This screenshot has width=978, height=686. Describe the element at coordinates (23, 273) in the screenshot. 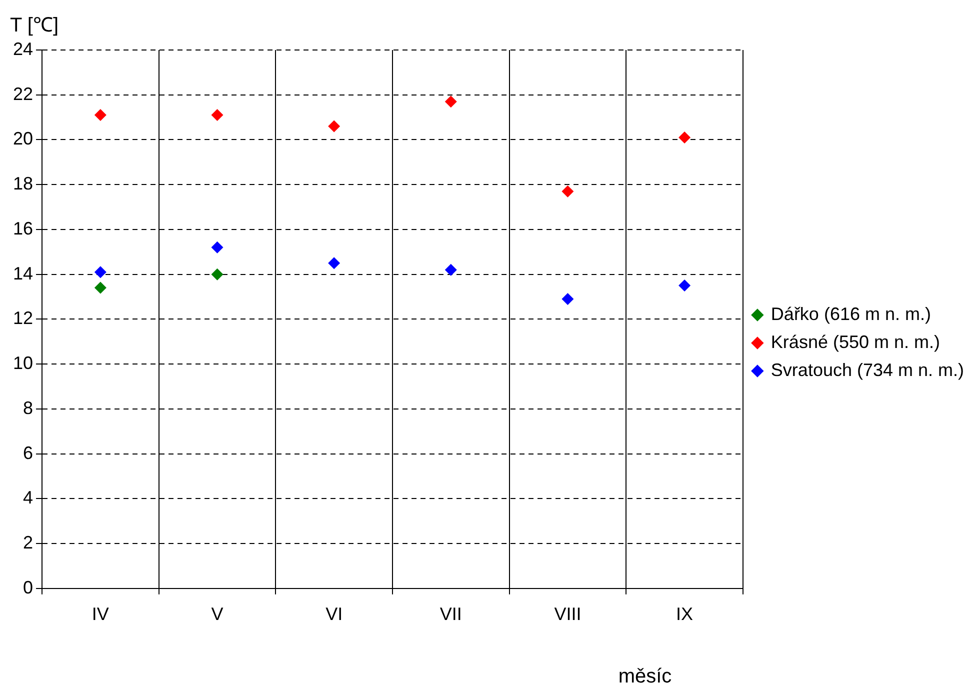

I see `y-tick-label: 14` at that location.